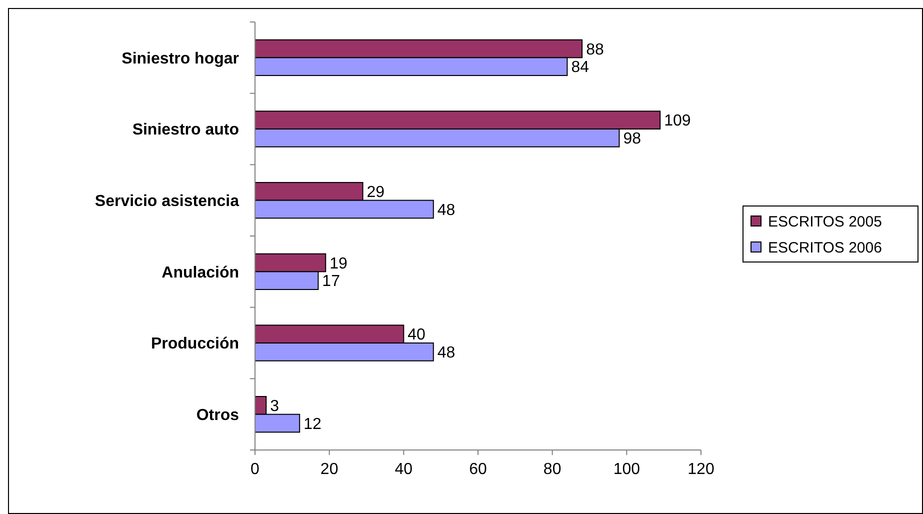 The image size is (923, 514). What do you see at coordinates (632, 139) in the screenshot?
I see `data-label: 98` at bounding box center [632, 139].